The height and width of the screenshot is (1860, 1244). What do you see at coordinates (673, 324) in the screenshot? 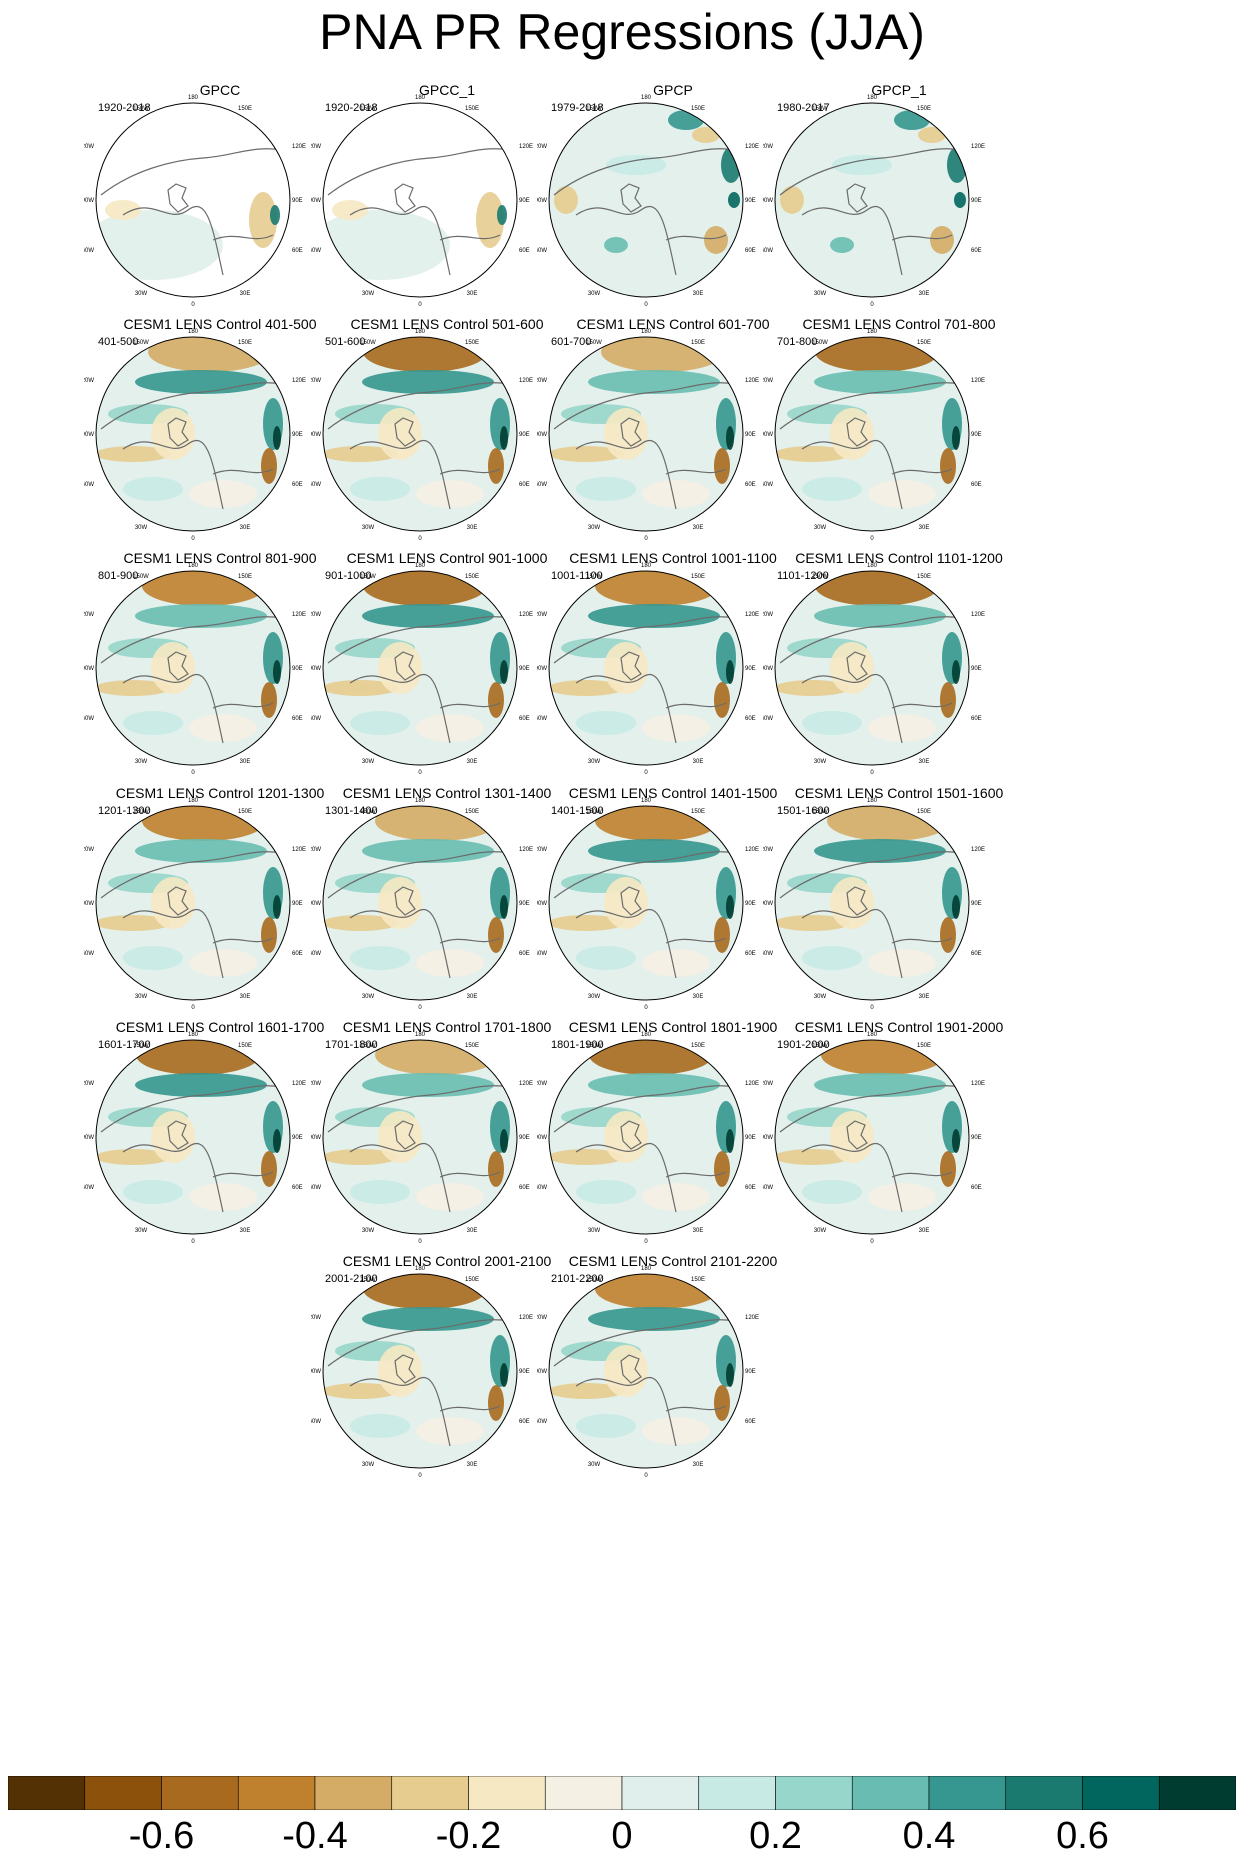
I see `panel-title: CESM1 LENS Control 601-700` at bounding box center [673, 324].